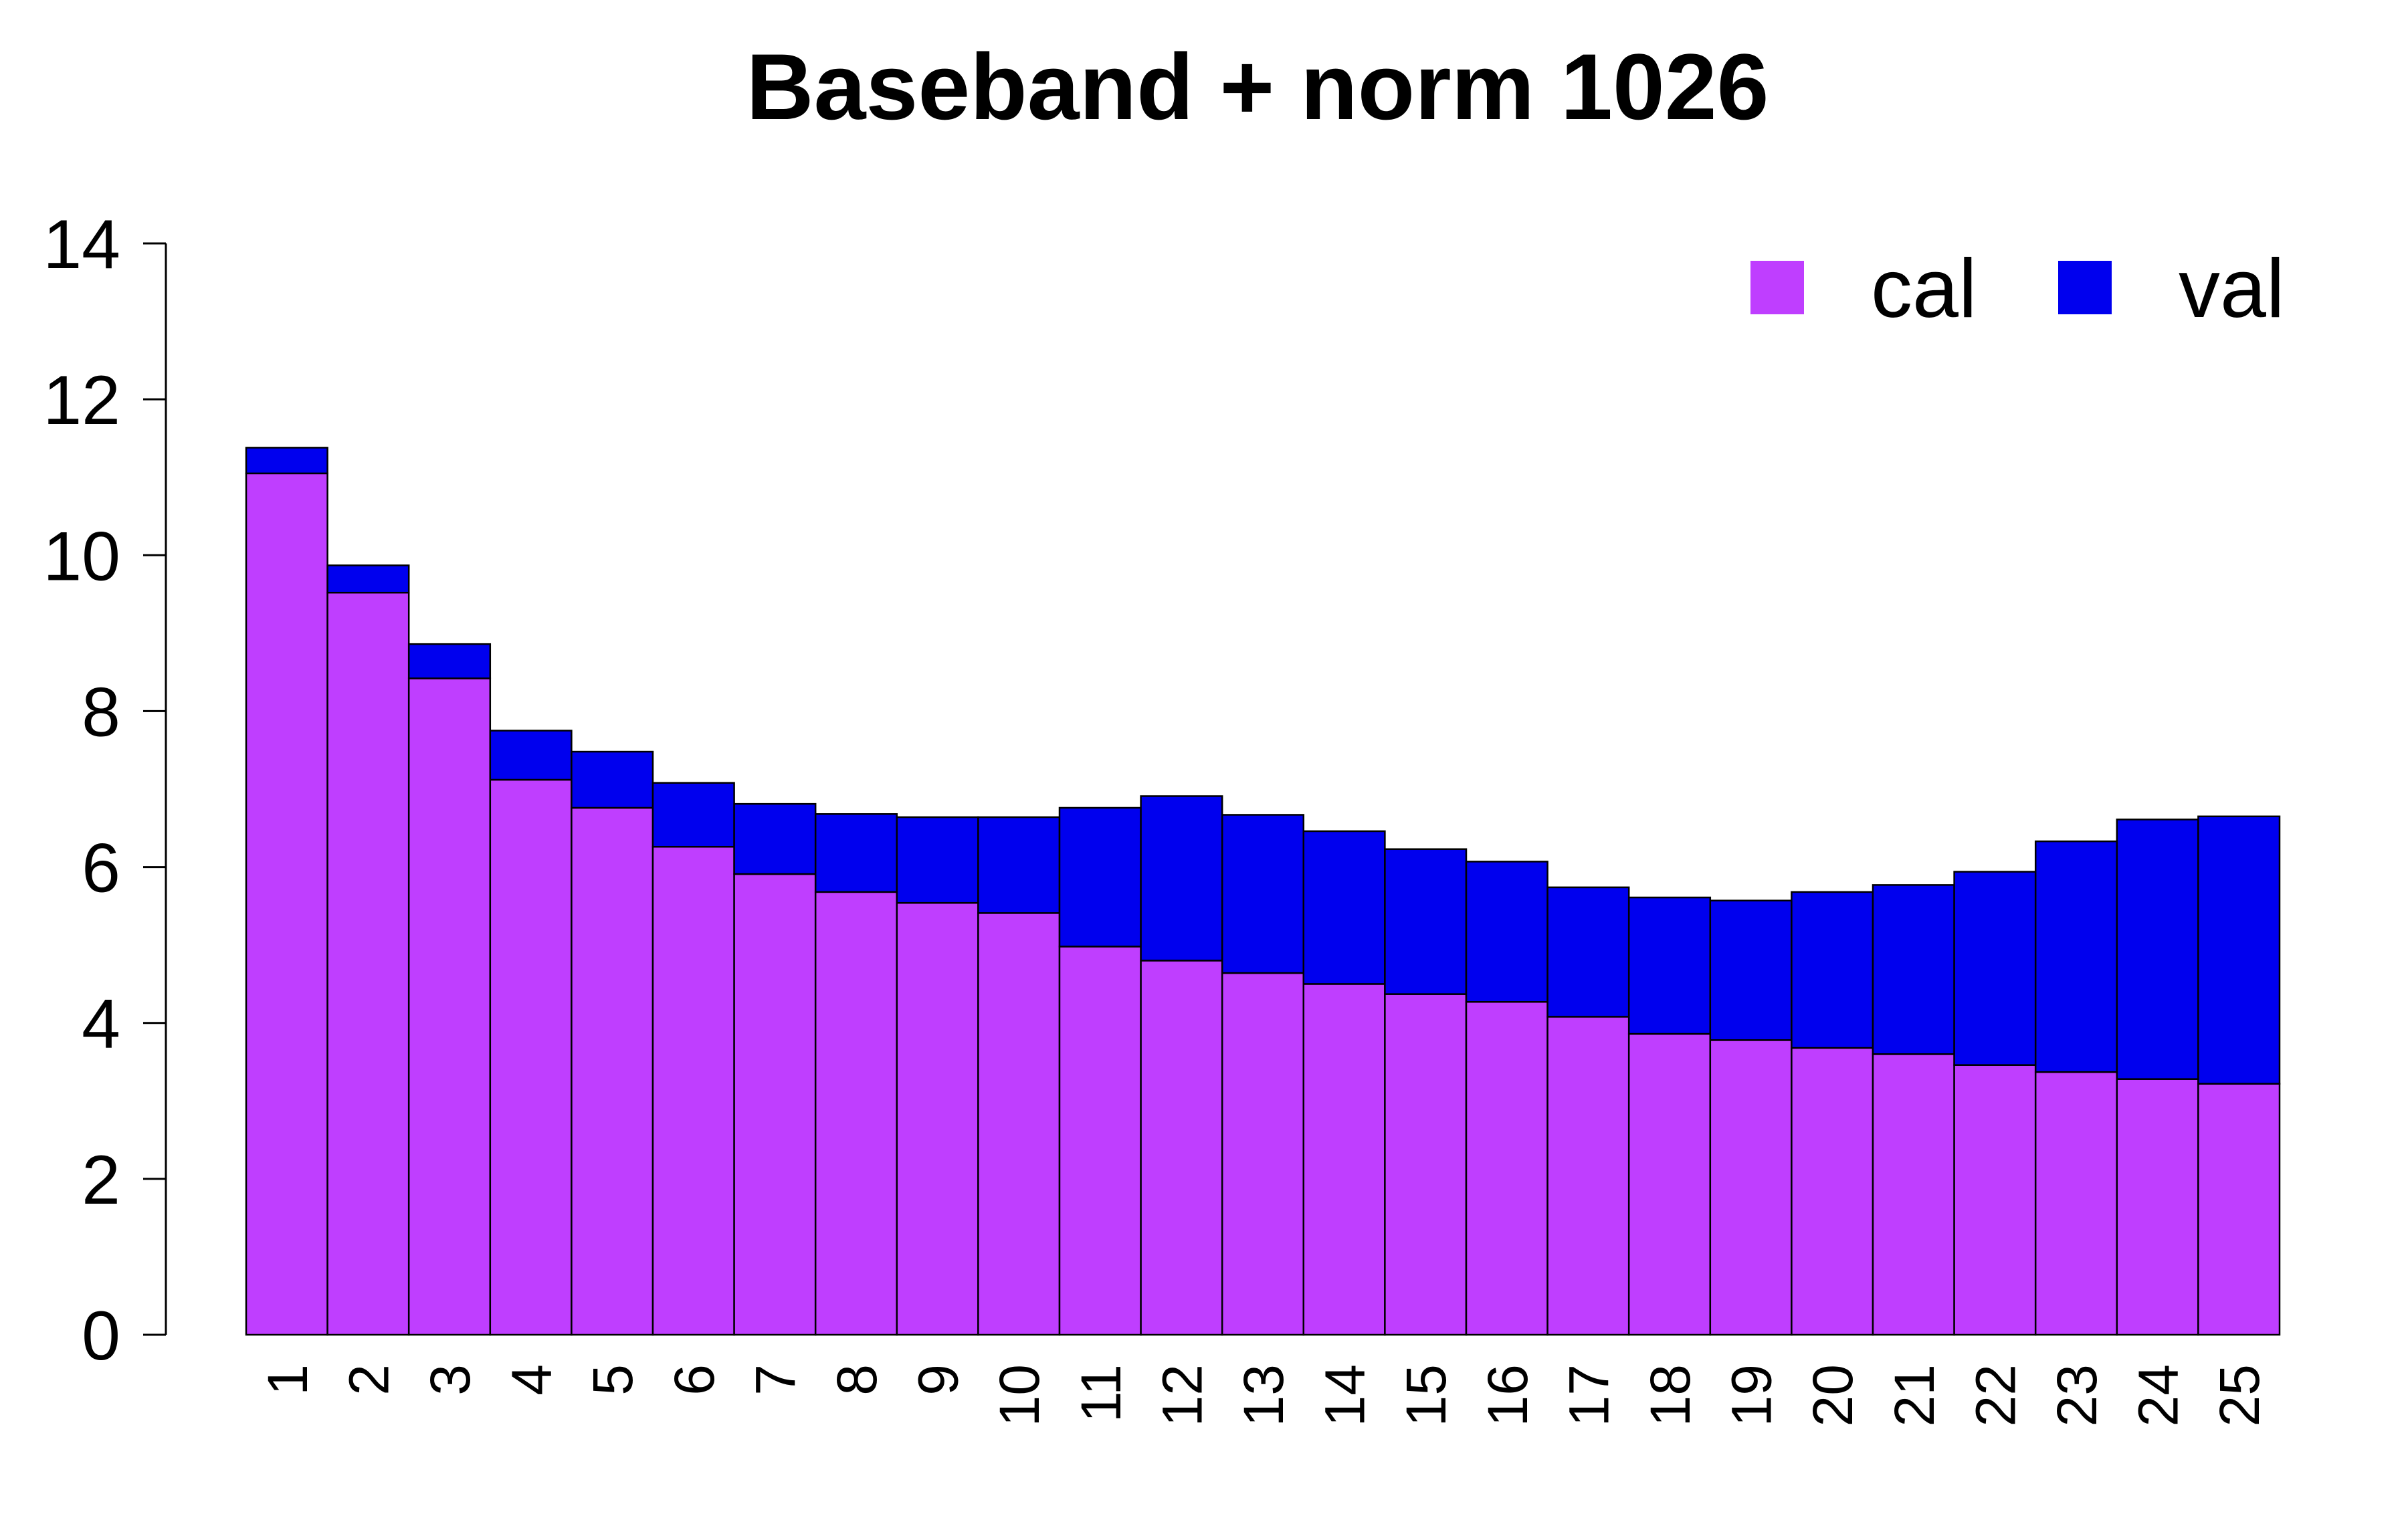  Describe the element at coordinates (101, 1336) in the screenshot. I see `y-tick-label: 0` at that location.